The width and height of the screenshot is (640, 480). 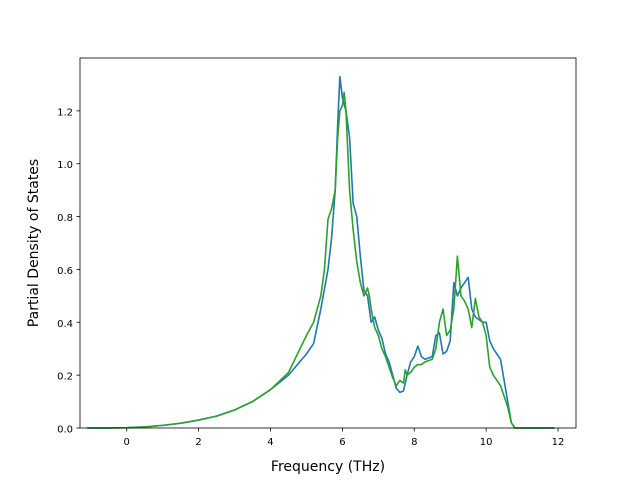 What do you see at coordinates (65, 112) in the screenshot?
I see `y-tick-label: 1.2` at bounding box center [65, 112].